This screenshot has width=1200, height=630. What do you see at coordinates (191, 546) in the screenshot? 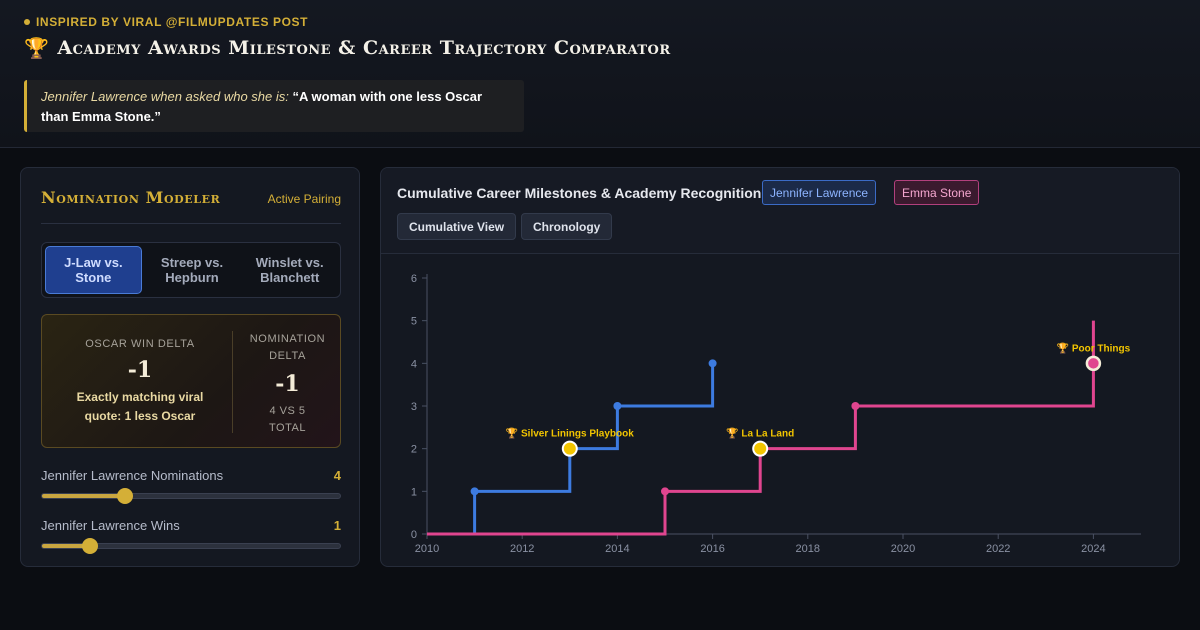
I see `jl-wins-slider` at bounding box center [191, 546].